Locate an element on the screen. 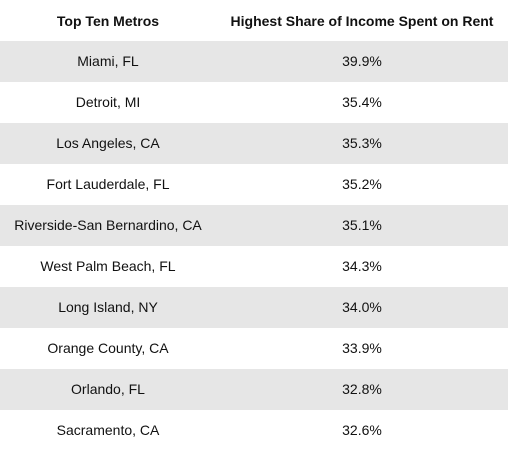 The height and width of the screenshot is (454, 508). table-row: Sacramento, CA 32.6% is located at coordinates (254, 430).